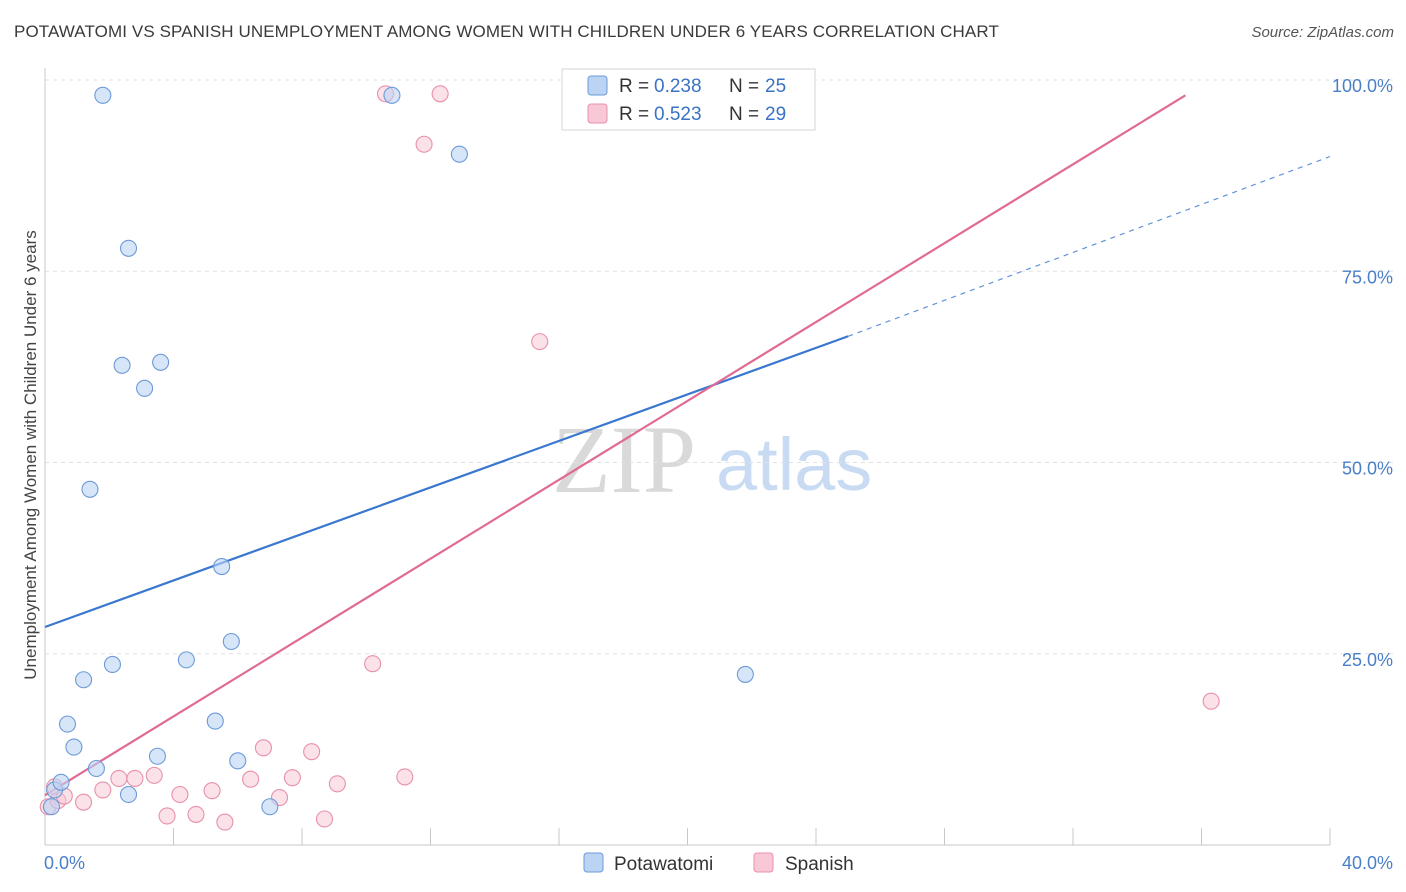 The image size is (1406, 892). Describe the element at coordinates (744, 86) in the screenshot. I see `legend-n-label-potawatomi: N =` at that location.